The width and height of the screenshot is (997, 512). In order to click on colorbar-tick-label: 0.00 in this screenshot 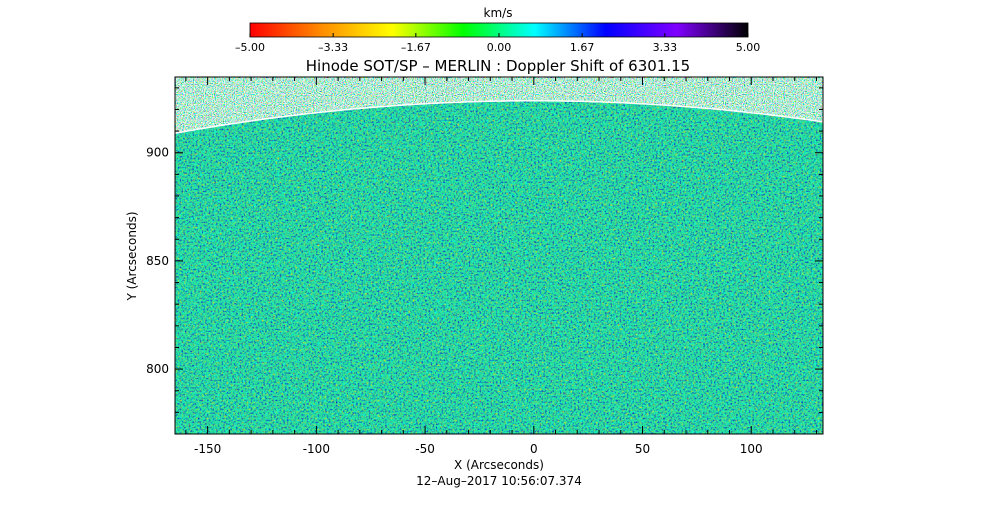, I will do `click(499, 47)`.